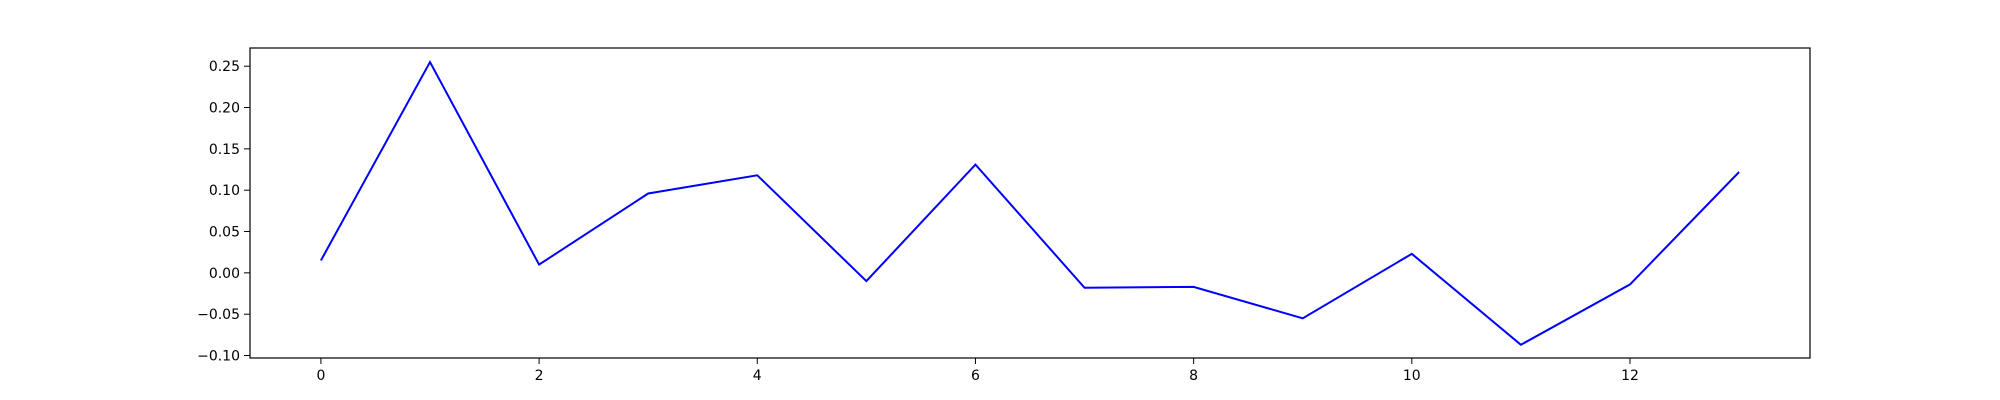  Describe the element at coordinates (320, 376) in the screenshot. I see `x-tick-label: 0` at that location.